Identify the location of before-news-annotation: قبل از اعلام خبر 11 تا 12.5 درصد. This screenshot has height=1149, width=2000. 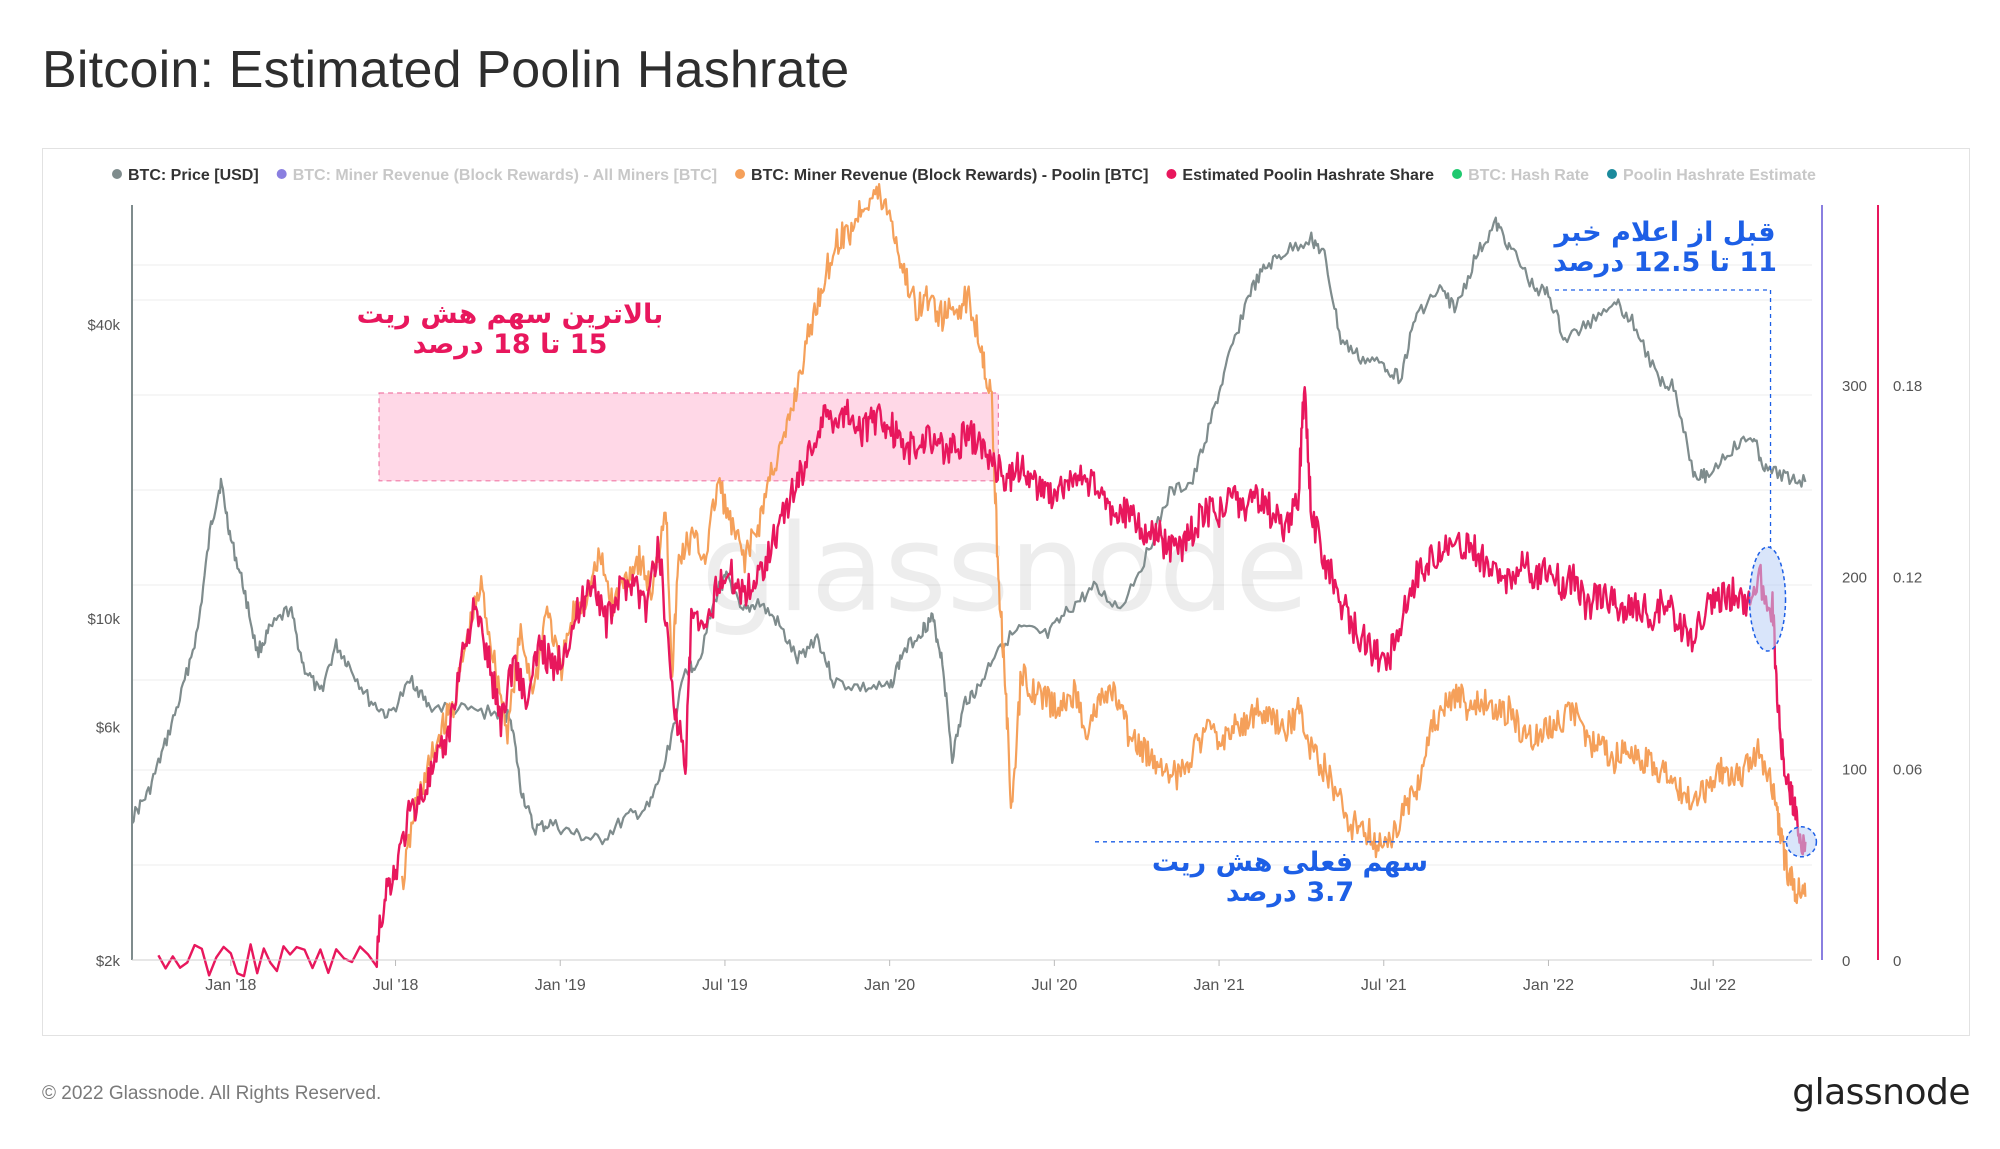
(1665, 248).